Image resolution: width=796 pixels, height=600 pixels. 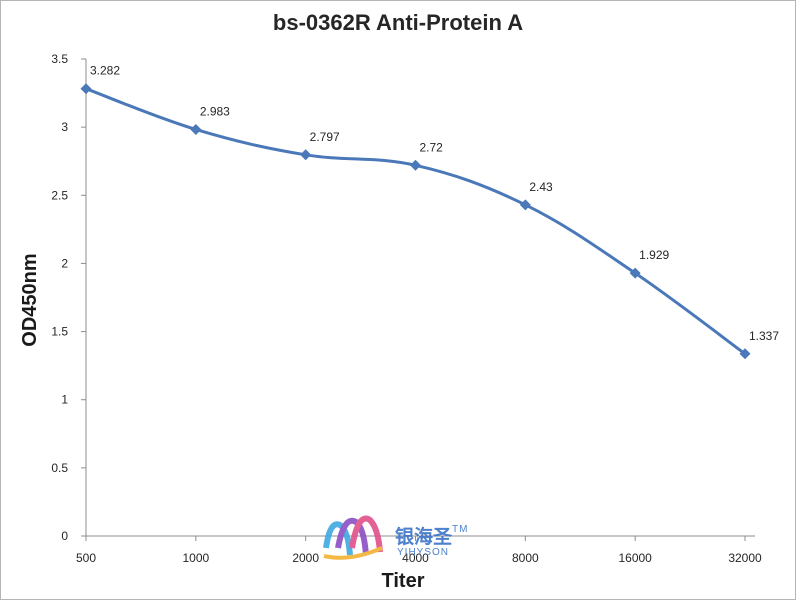 I want to click on data-label: 3.282, so click(x=105, y=71).